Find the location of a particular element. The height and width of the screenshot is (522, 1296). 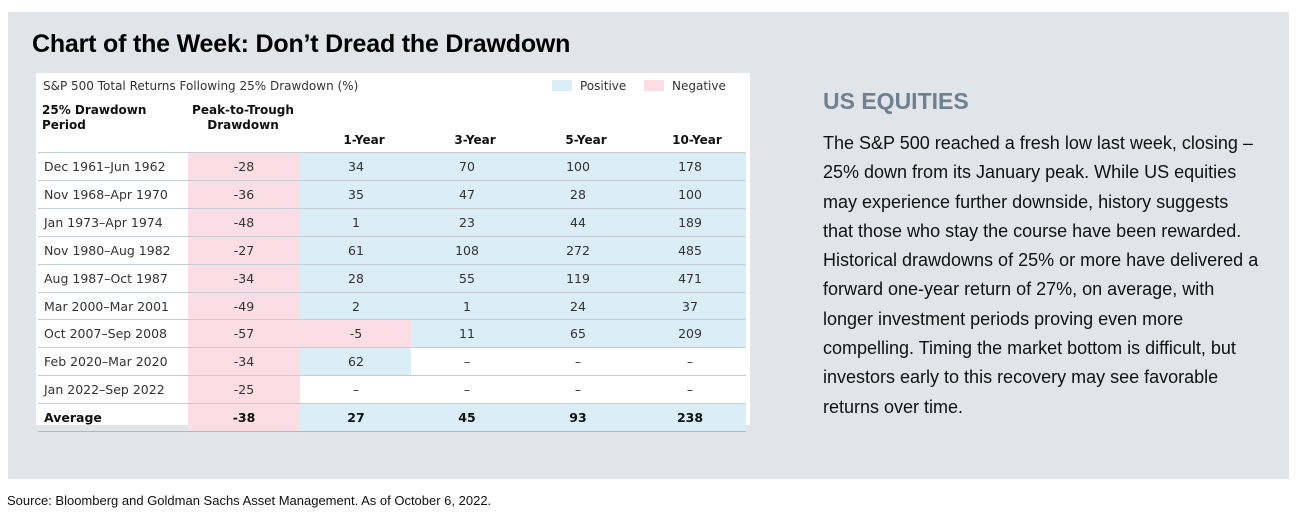

legend-negative-swatch is located at coordinates (654, 85).